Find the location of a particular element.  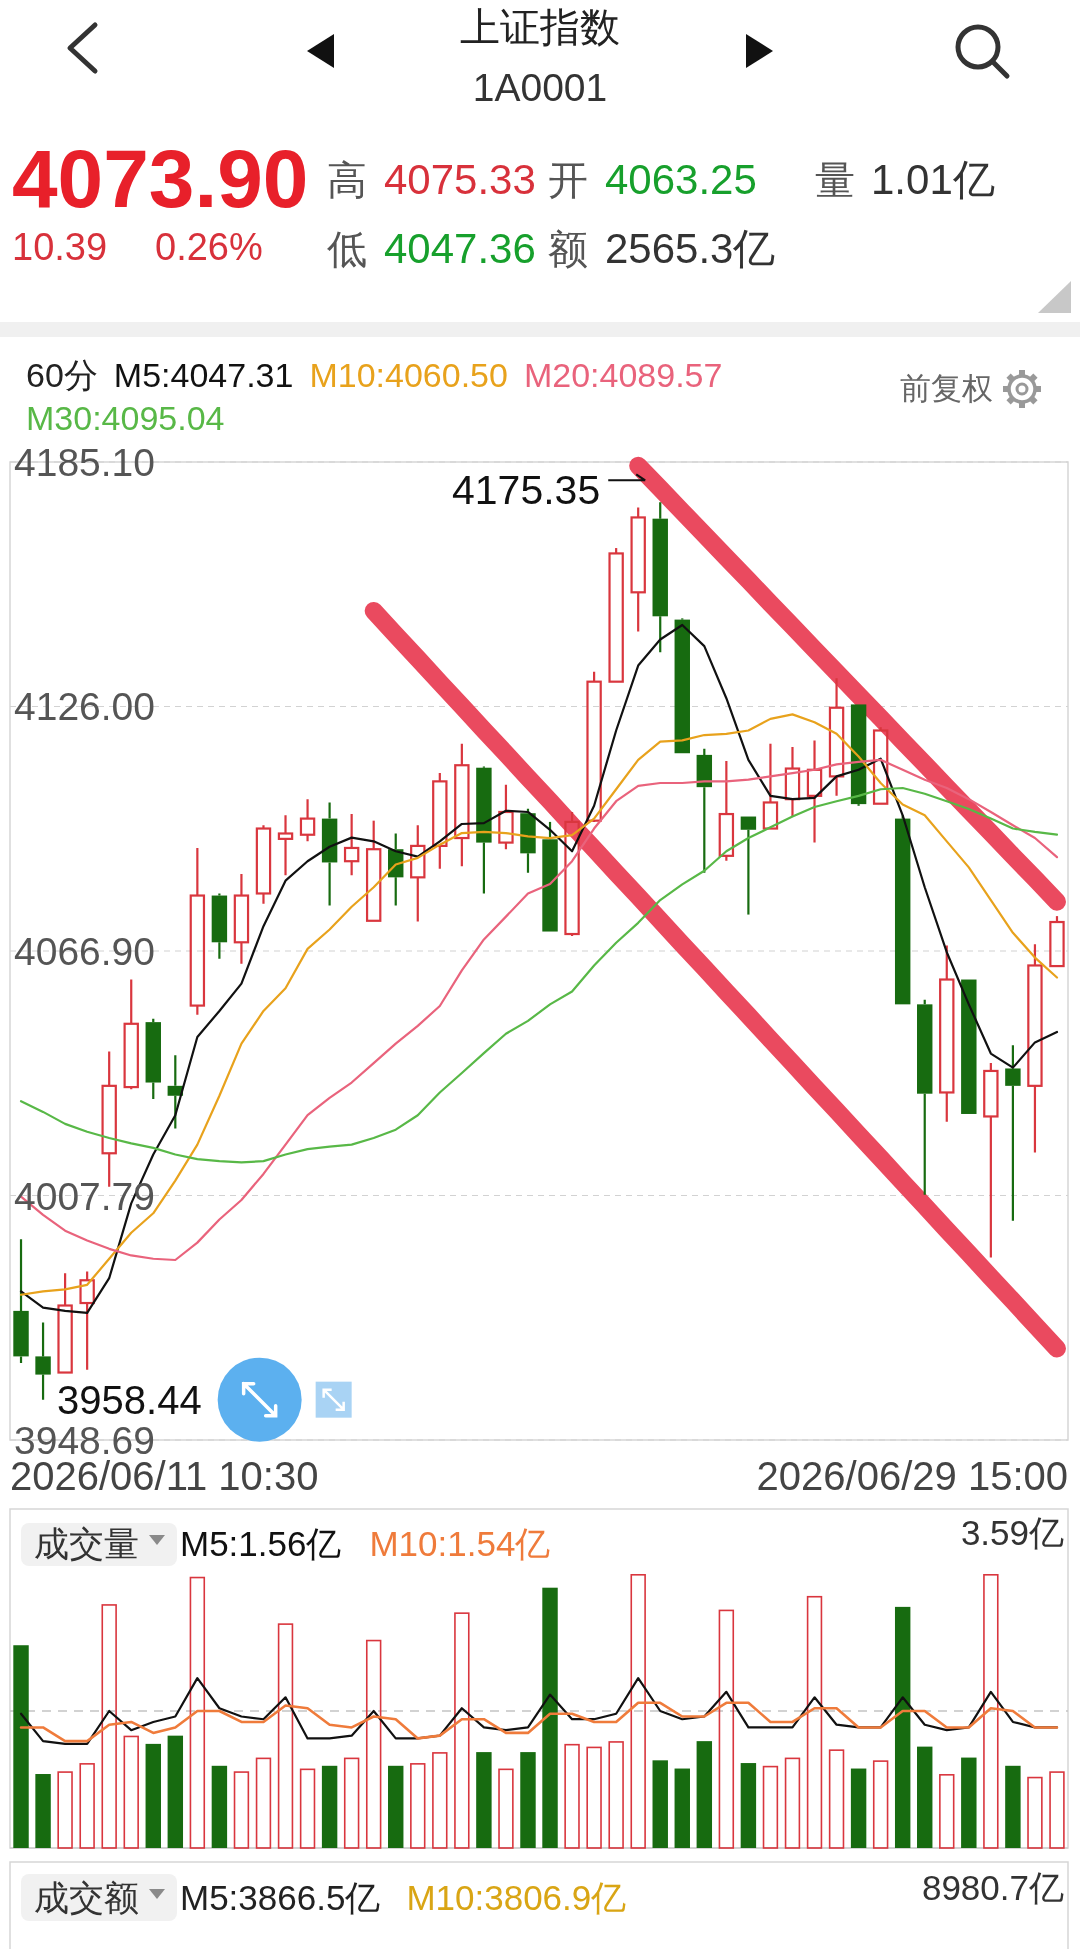

text: 前复权 is located at coordinates (946, 388).